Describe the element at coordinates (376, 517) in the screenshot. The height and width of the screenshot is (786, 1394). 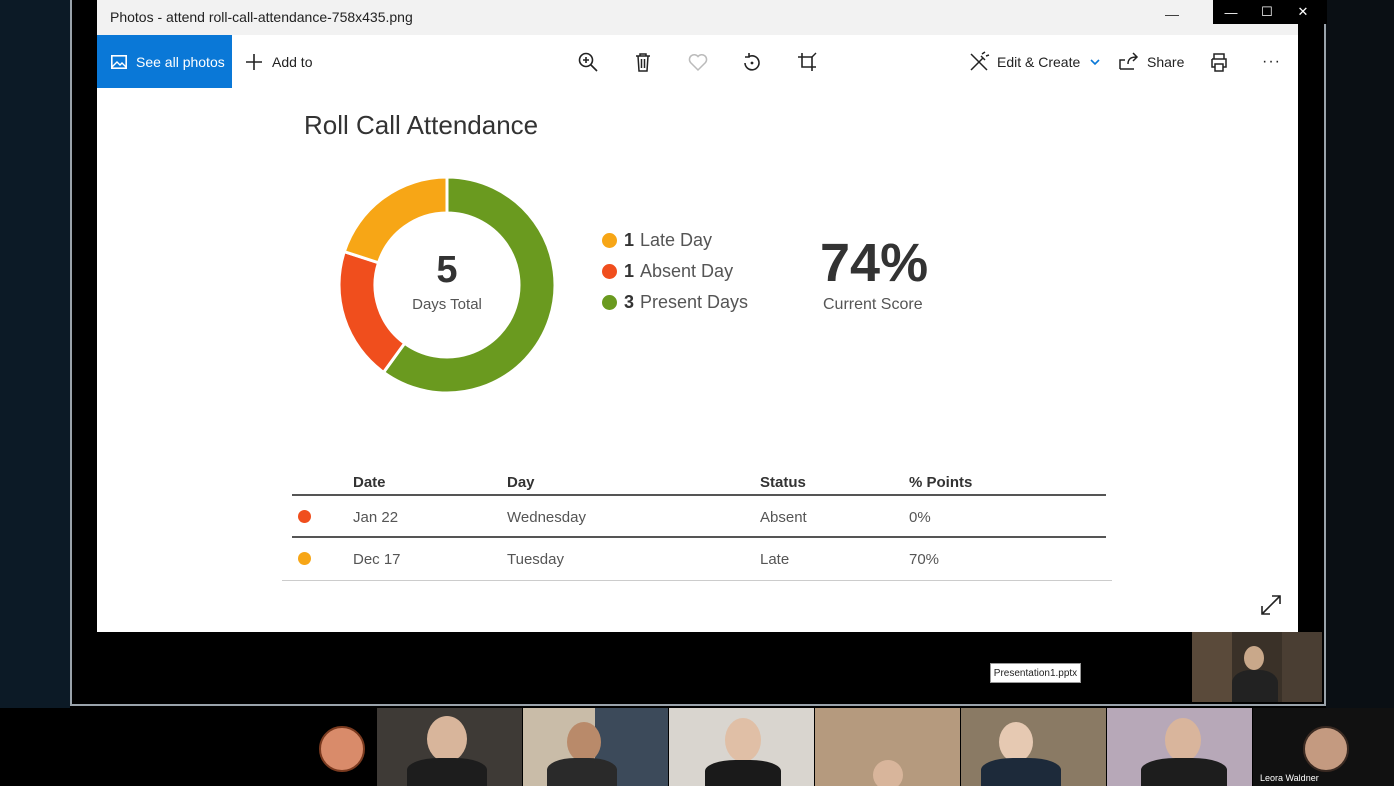
I see `cell-date: Jan 22` at that location.